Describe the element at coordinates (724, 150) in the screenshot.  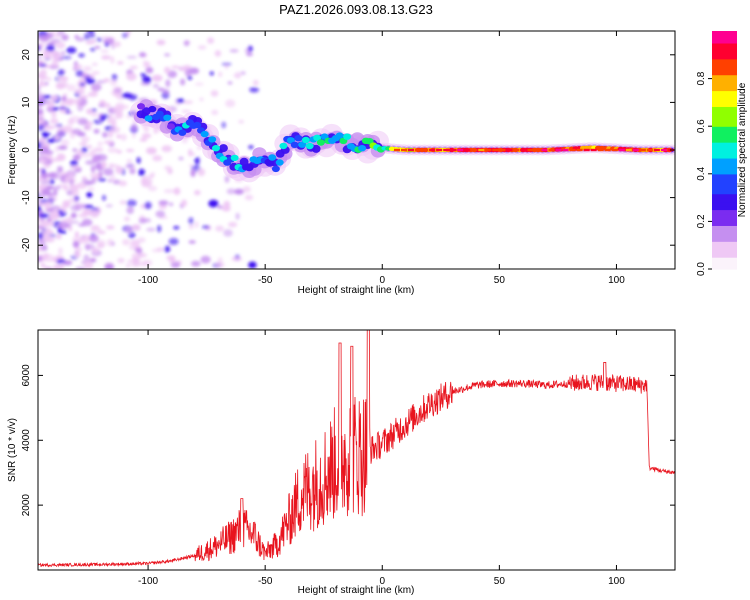
I see `colorbar-gradient` at that location.